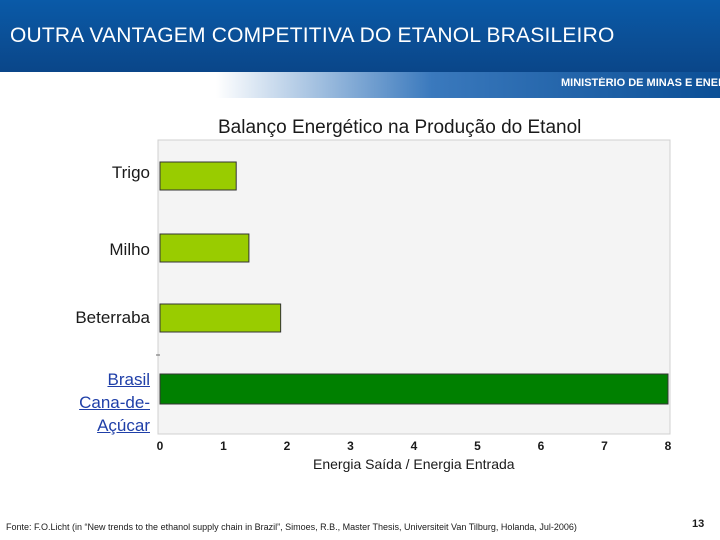  Describe the element at coordinates (541, 446) in the screenshot. I see `x-tick-label: 6` at that location.